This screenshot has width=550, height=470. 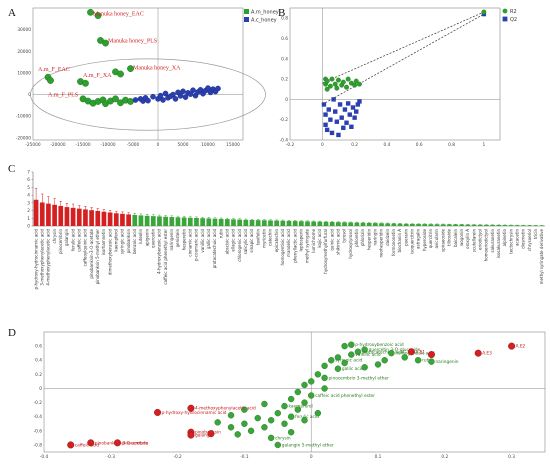 What do you see at coordinates (455, 238) in the screenshot?
I see `category-label: baicalein` at bounding box center [455, 238].